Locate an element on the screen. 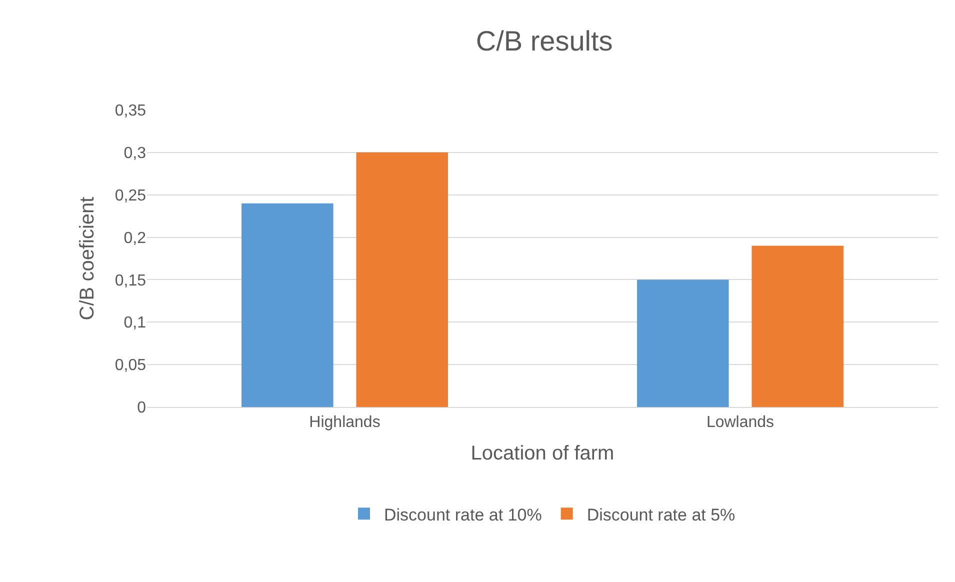 The height and width of the screenshot is (582, 955). y-tick-label: 0 is located at coordinates (141, 408).